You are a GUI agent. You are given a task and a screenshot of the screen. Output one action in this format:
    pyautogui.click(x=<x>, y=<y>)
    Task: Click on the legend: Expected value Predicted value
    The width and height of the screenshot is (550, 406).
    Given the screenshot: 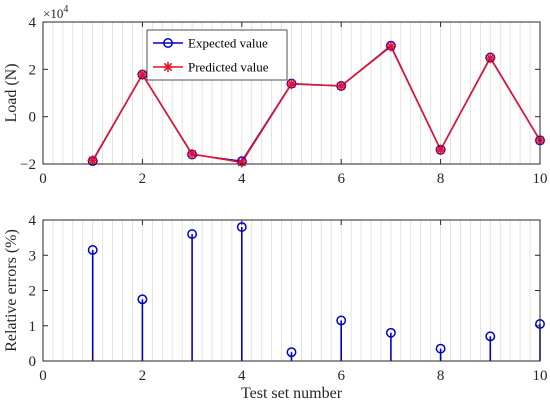 What is the action you would take?
    pyautogui.click(x=217, y=55)
    